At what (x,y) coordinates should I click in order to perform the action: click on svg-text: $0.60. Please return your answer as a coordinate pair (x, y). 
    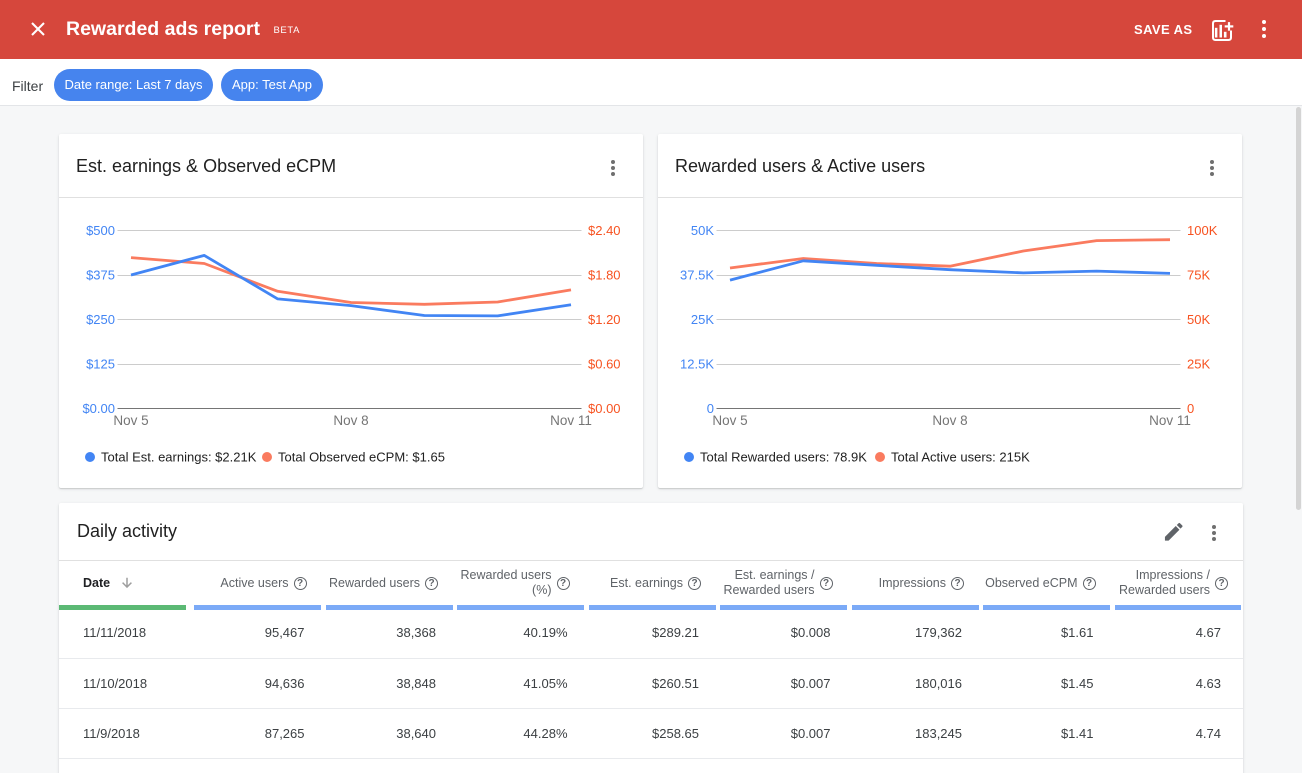
    Looking at the image, I should click on (604, 364).